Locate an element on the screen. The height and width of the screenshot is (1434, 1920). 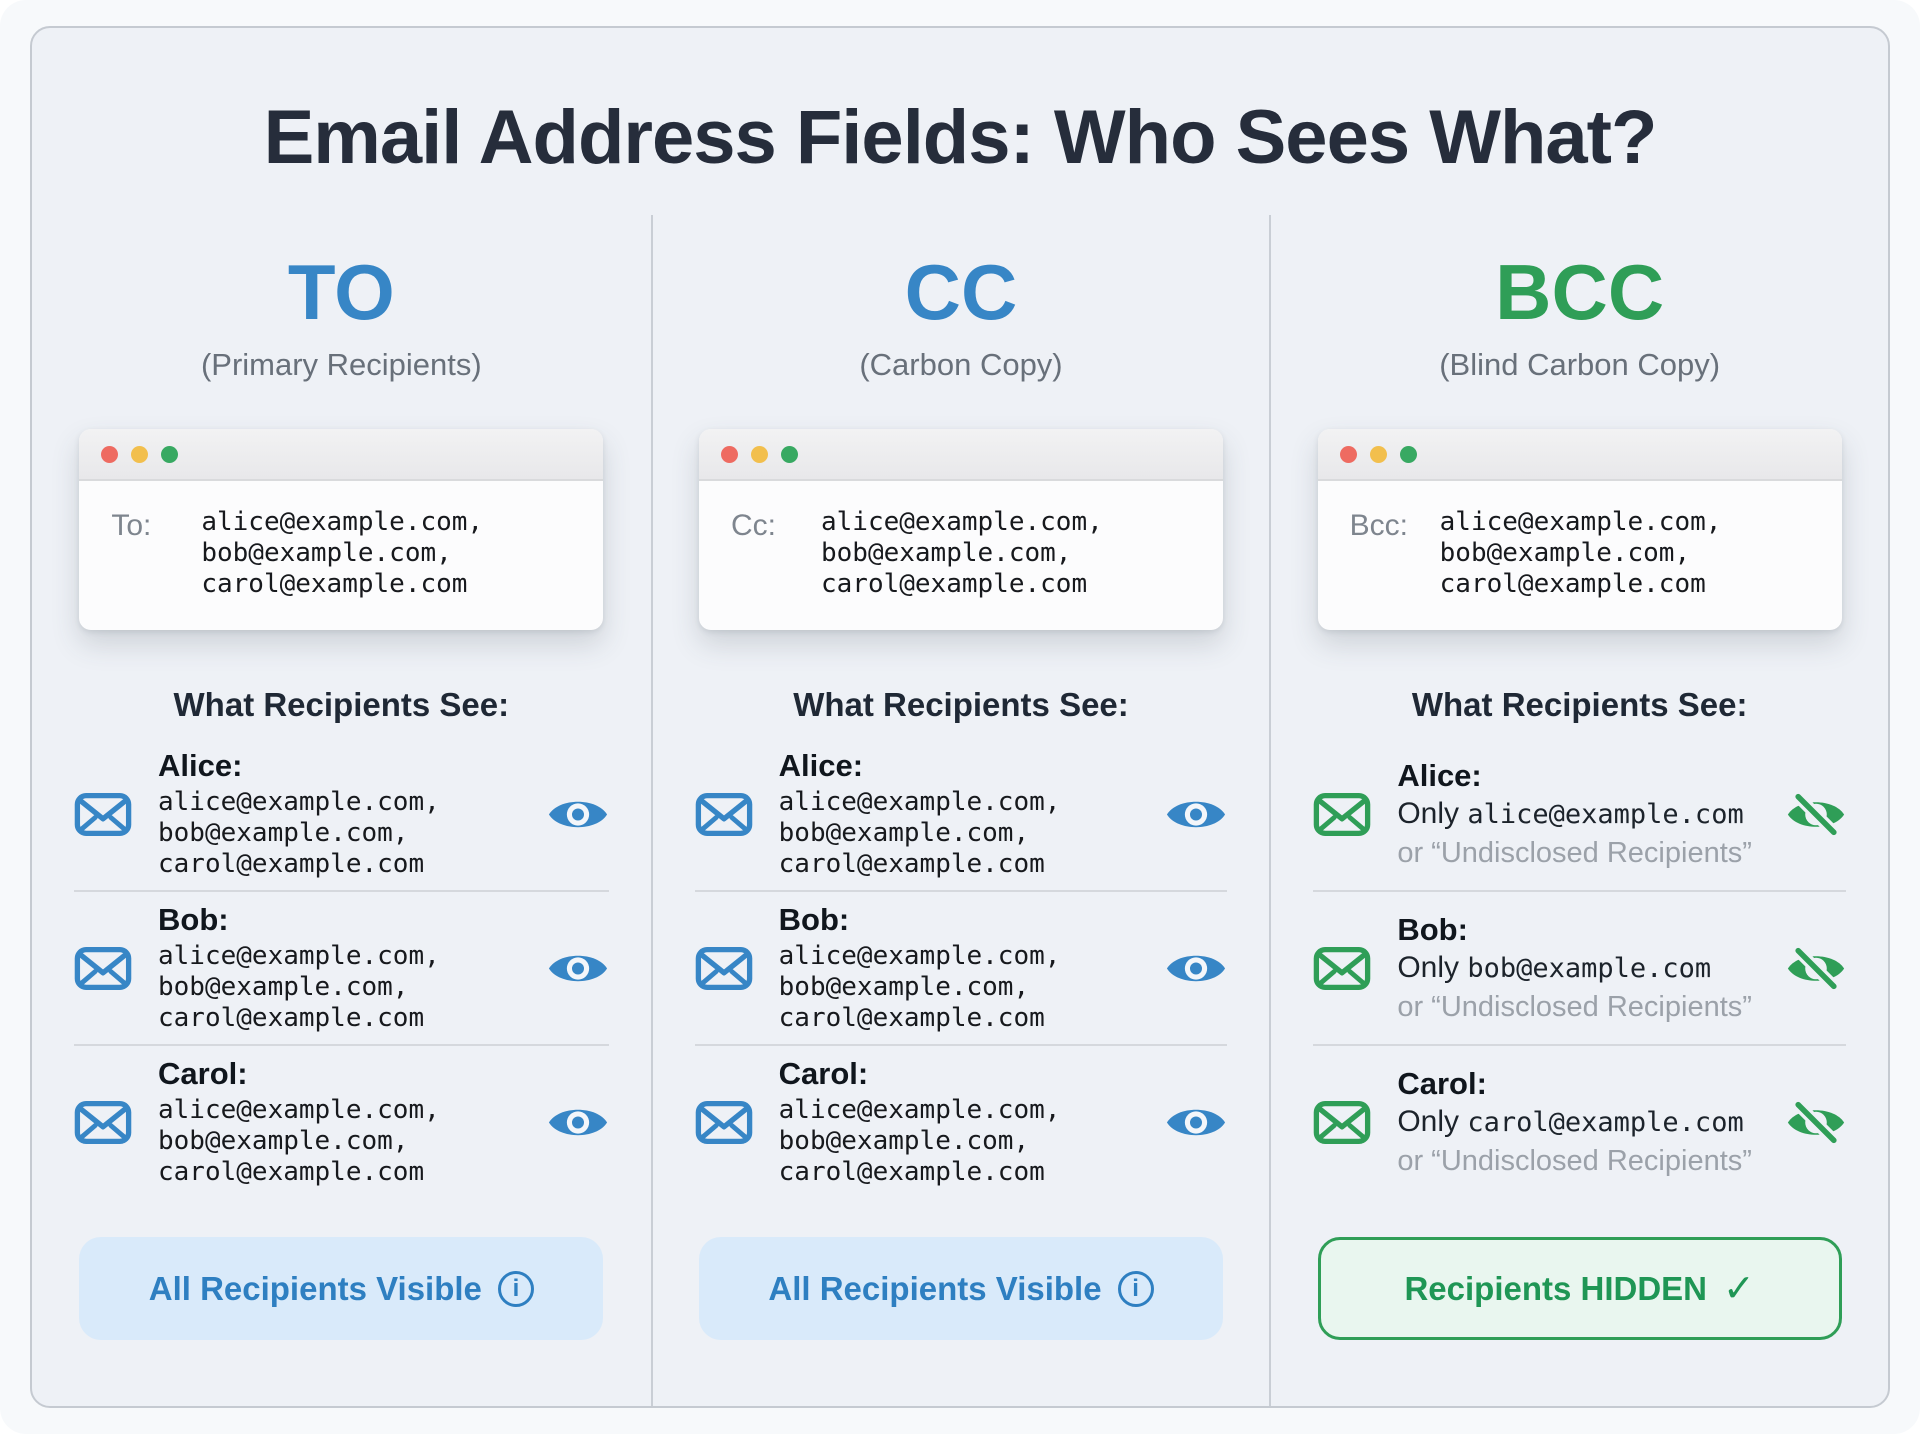
page-title: Email Address Fields: Who Sees What? is located at coordinates (960, 137).